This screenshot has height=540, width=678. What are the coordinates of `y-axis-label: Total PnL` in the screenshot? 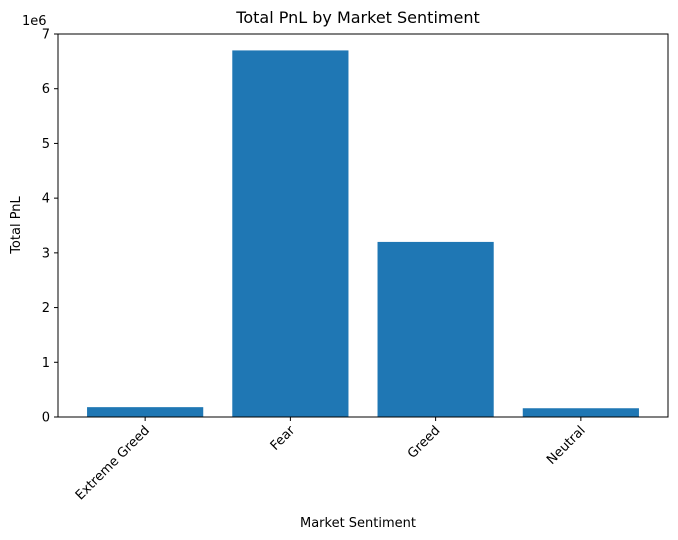 It's located at (16, 224).